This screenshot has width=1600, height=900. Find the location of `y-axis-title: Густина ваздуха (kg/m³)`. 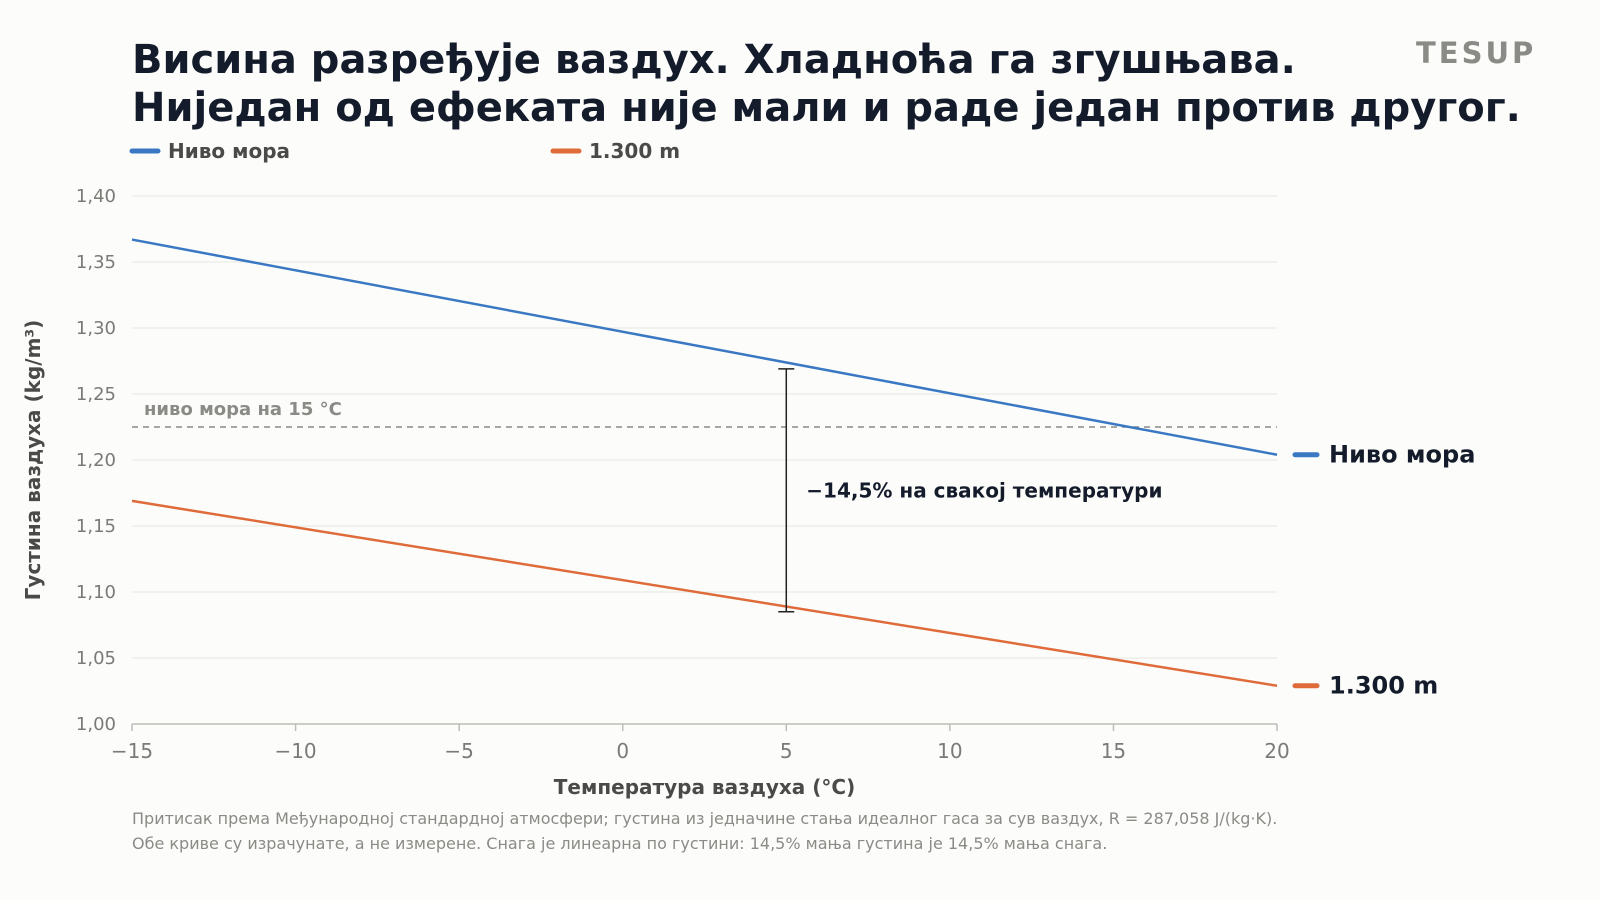

y-axis-title: Густина ваздуха (kg/m³) is located at coordinates (33, 460).